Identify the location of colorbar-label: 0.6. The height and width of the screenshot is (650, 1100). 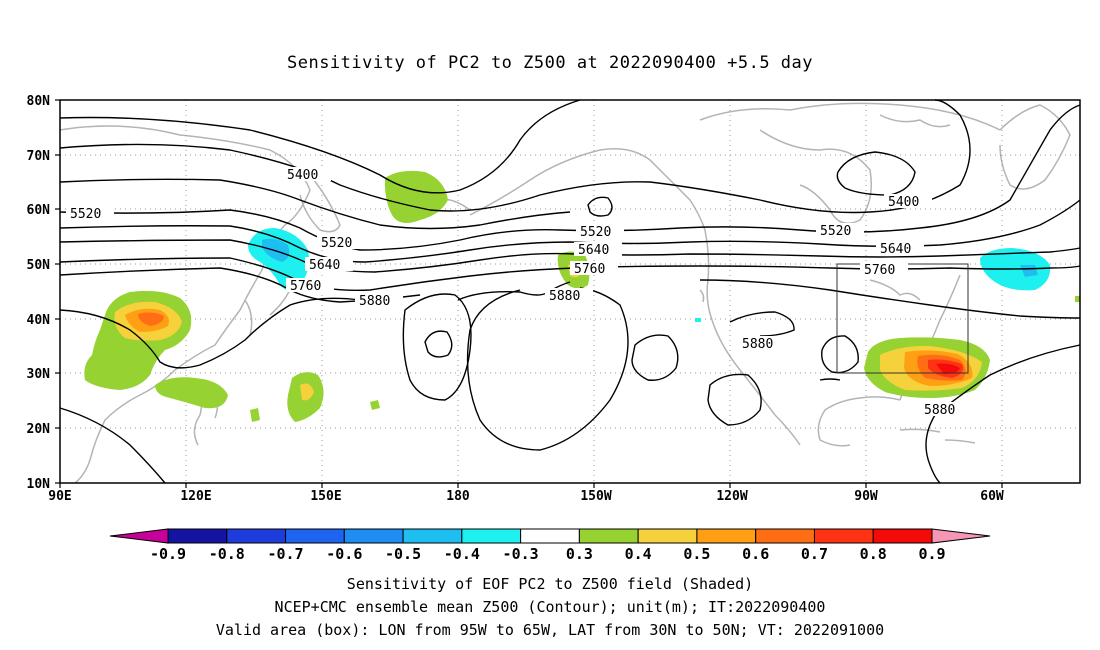
(755, 554).